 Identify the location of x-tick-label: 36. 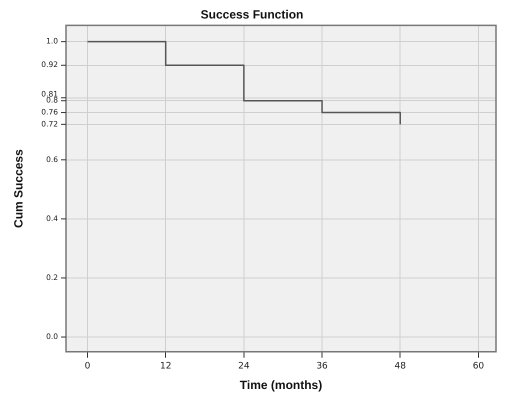
(322, 367).